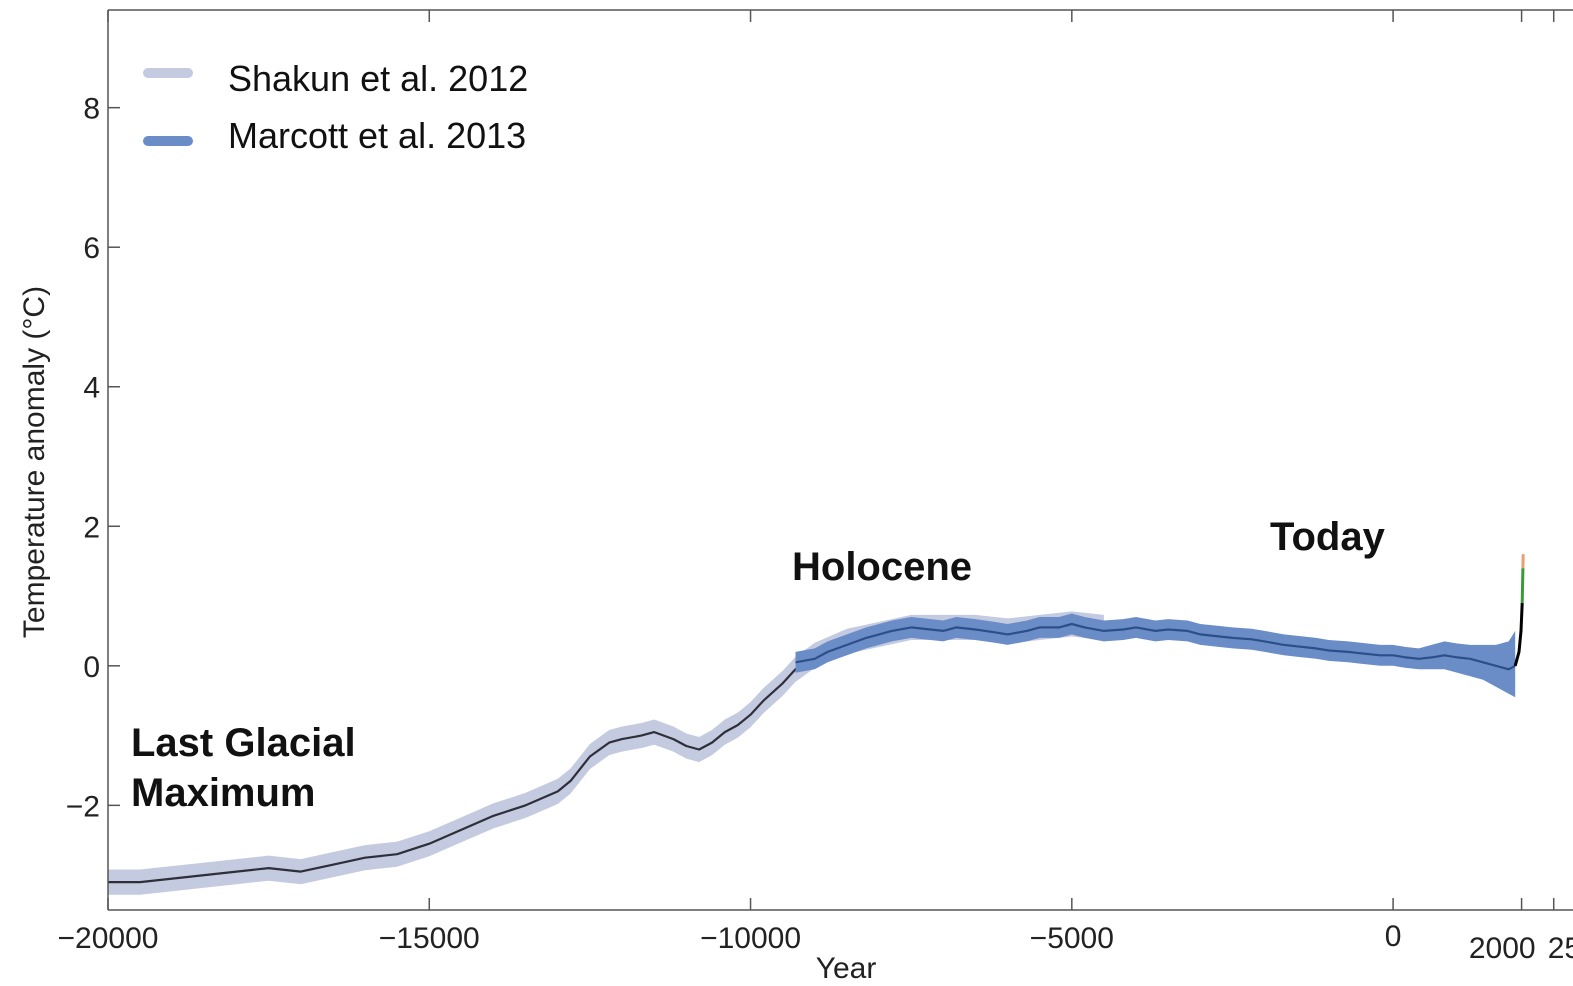 The width and height of the screenshot is (1573, 986). I want to click on marcott-uncertainty-band, so click(1155, 655).